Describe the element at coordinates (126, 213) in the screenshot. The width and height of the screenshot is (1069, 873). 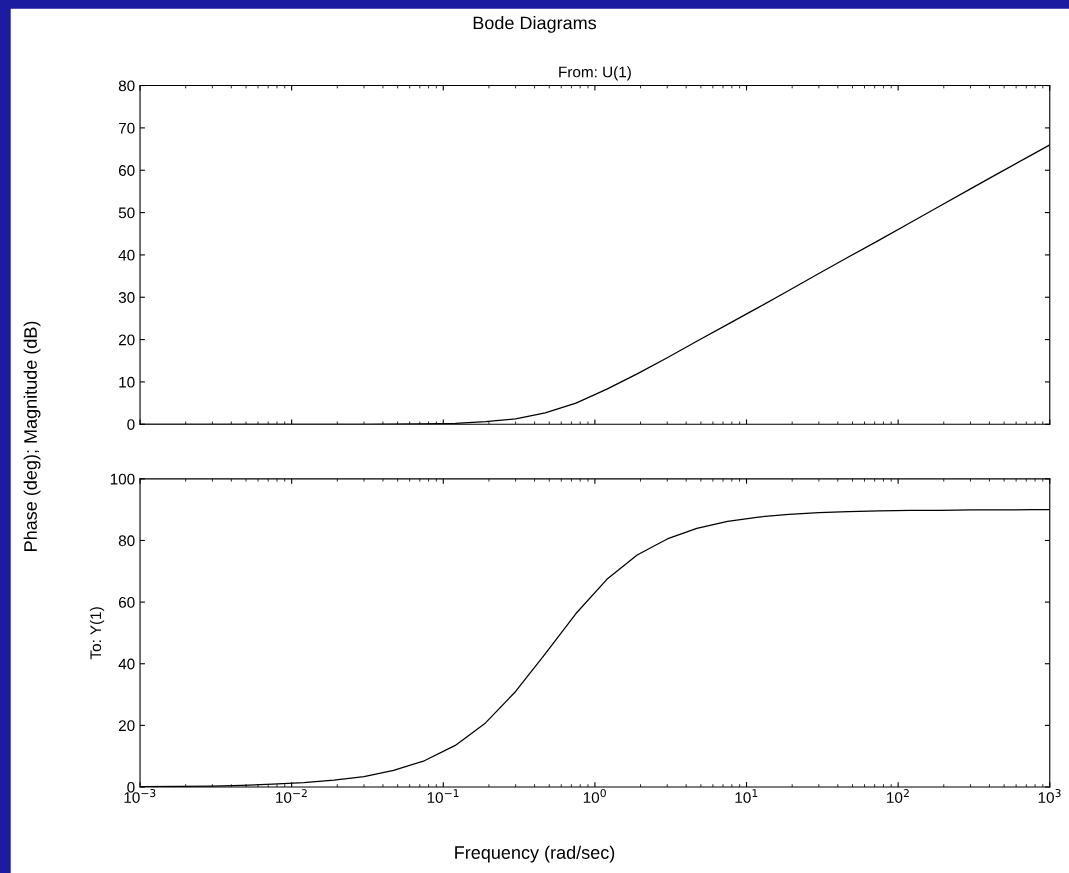
I see `y-tick-label: 50` at that location.